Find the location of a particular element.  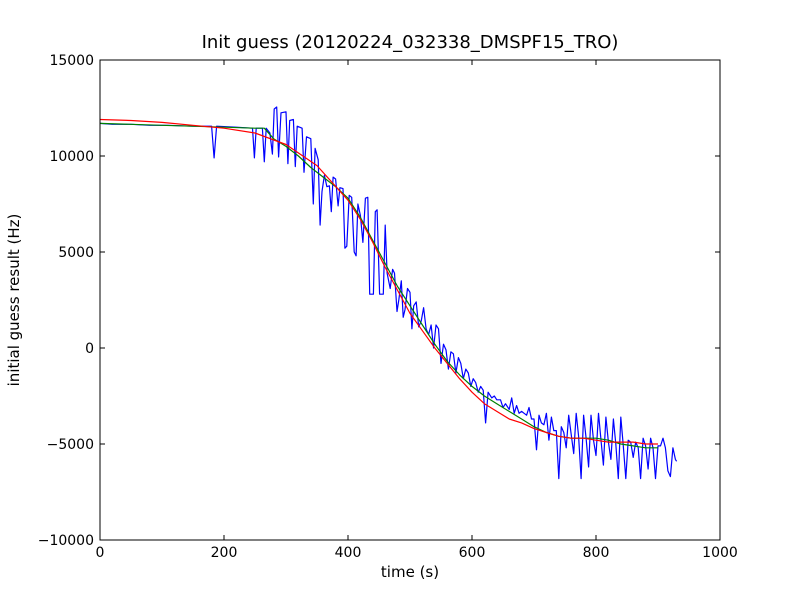

y-tick-label: 5000 is located at coordinates (76, 253).